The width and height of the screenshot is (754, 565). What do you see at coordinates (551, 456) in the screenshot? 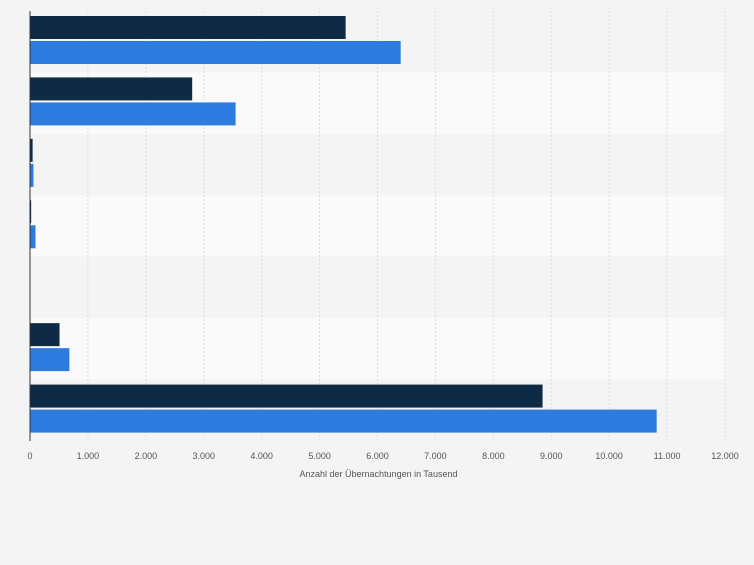
I see `x-tick-label: 9.000` at bounding box center [551, 456].